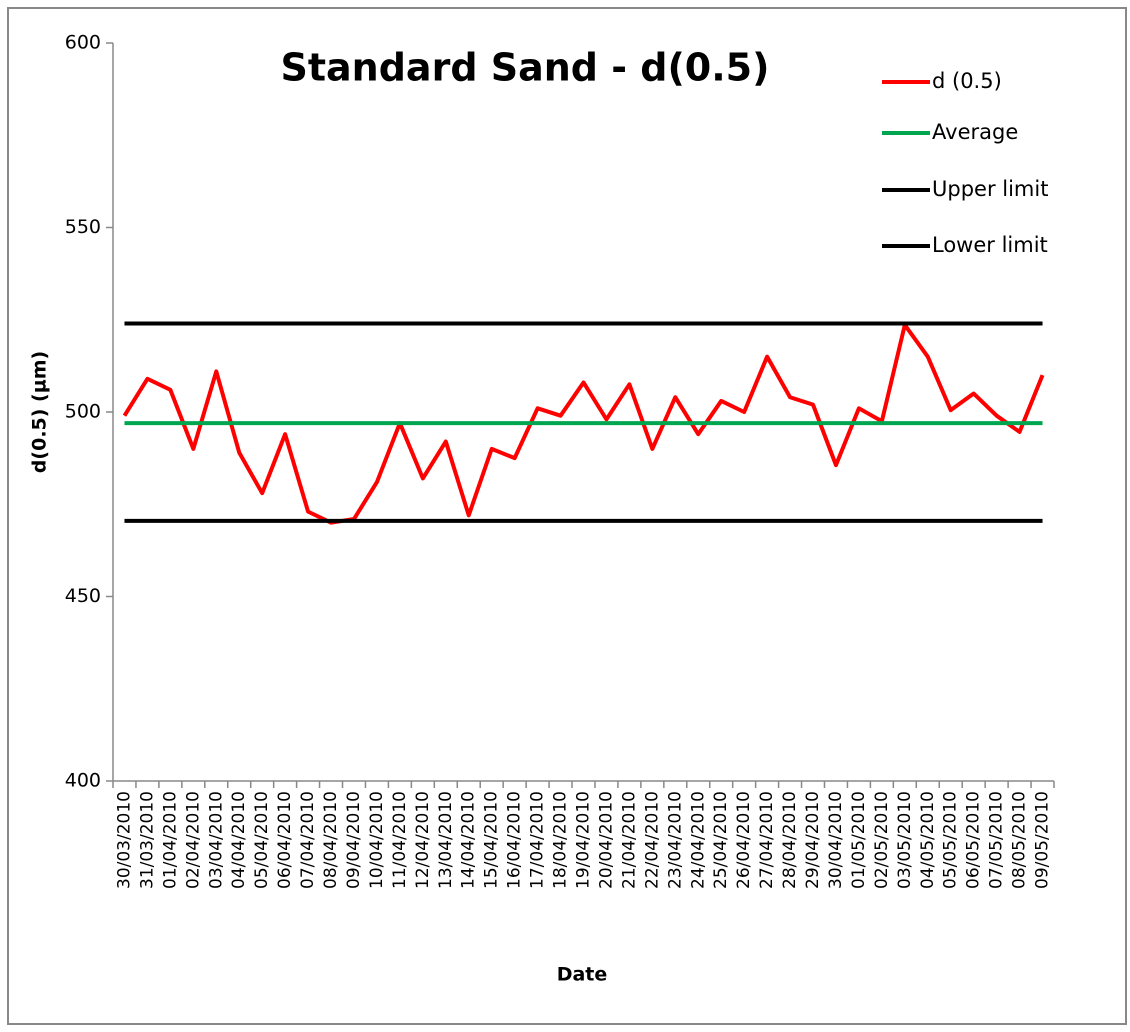  Describe the element at coordinates (492, 840) in the screenshot. I see `x-tick-label: 15/04/2010` at that location.